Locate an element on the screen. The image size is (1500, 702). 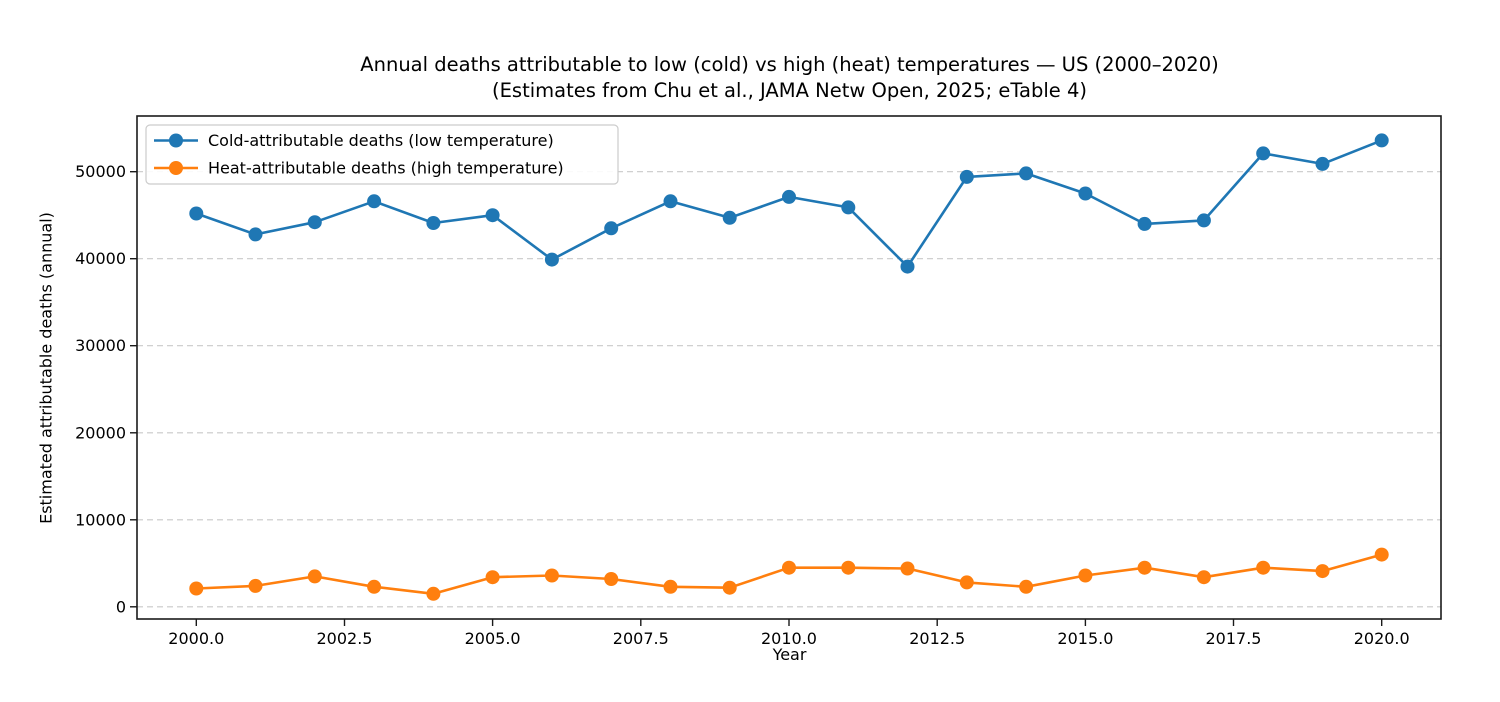
data-point-heat-2016 is located at coordinates (1144, 567).